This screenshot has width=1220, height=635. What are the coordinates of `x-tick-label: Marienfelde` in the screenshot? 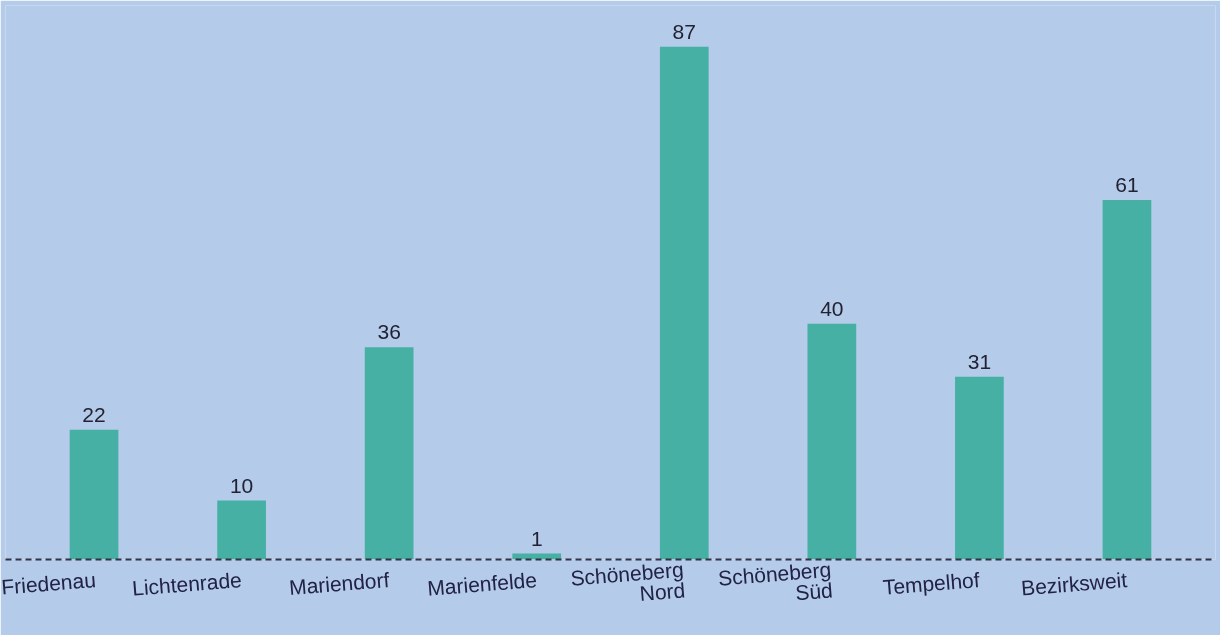 It's located at (482, 584).